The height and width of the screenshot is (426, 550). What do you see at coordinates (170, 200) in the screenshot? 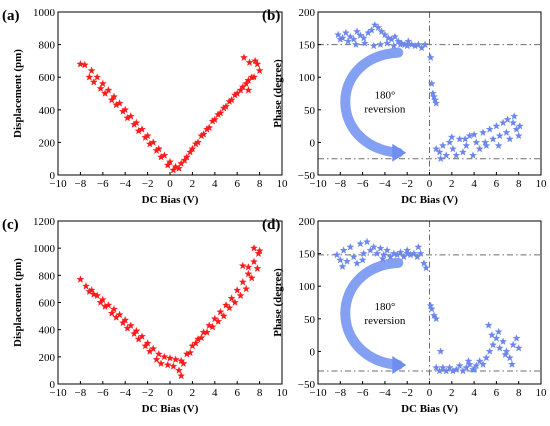
I see `x-axis-title: DC Bias (V)` at bounding box center [170, 200].